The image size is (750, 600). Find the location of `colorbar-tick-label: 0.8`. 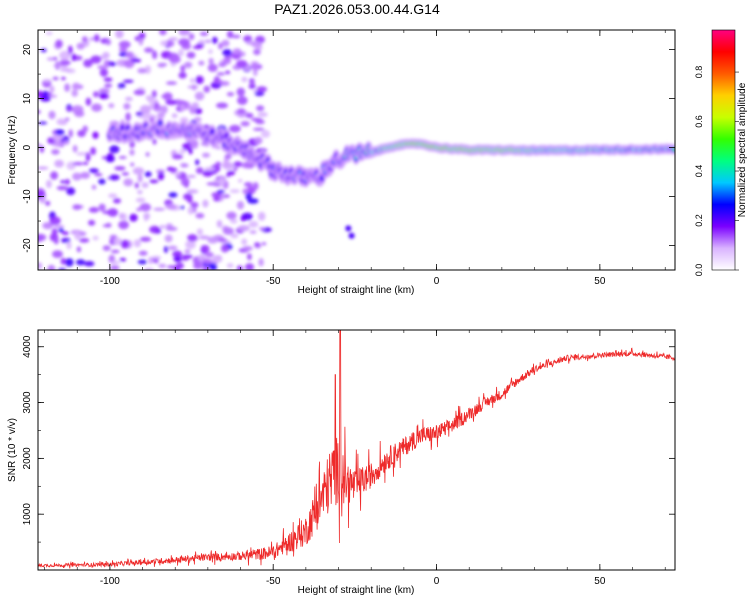

colorbar-tick-label: 0.8 is located at coordinates (699, 72).